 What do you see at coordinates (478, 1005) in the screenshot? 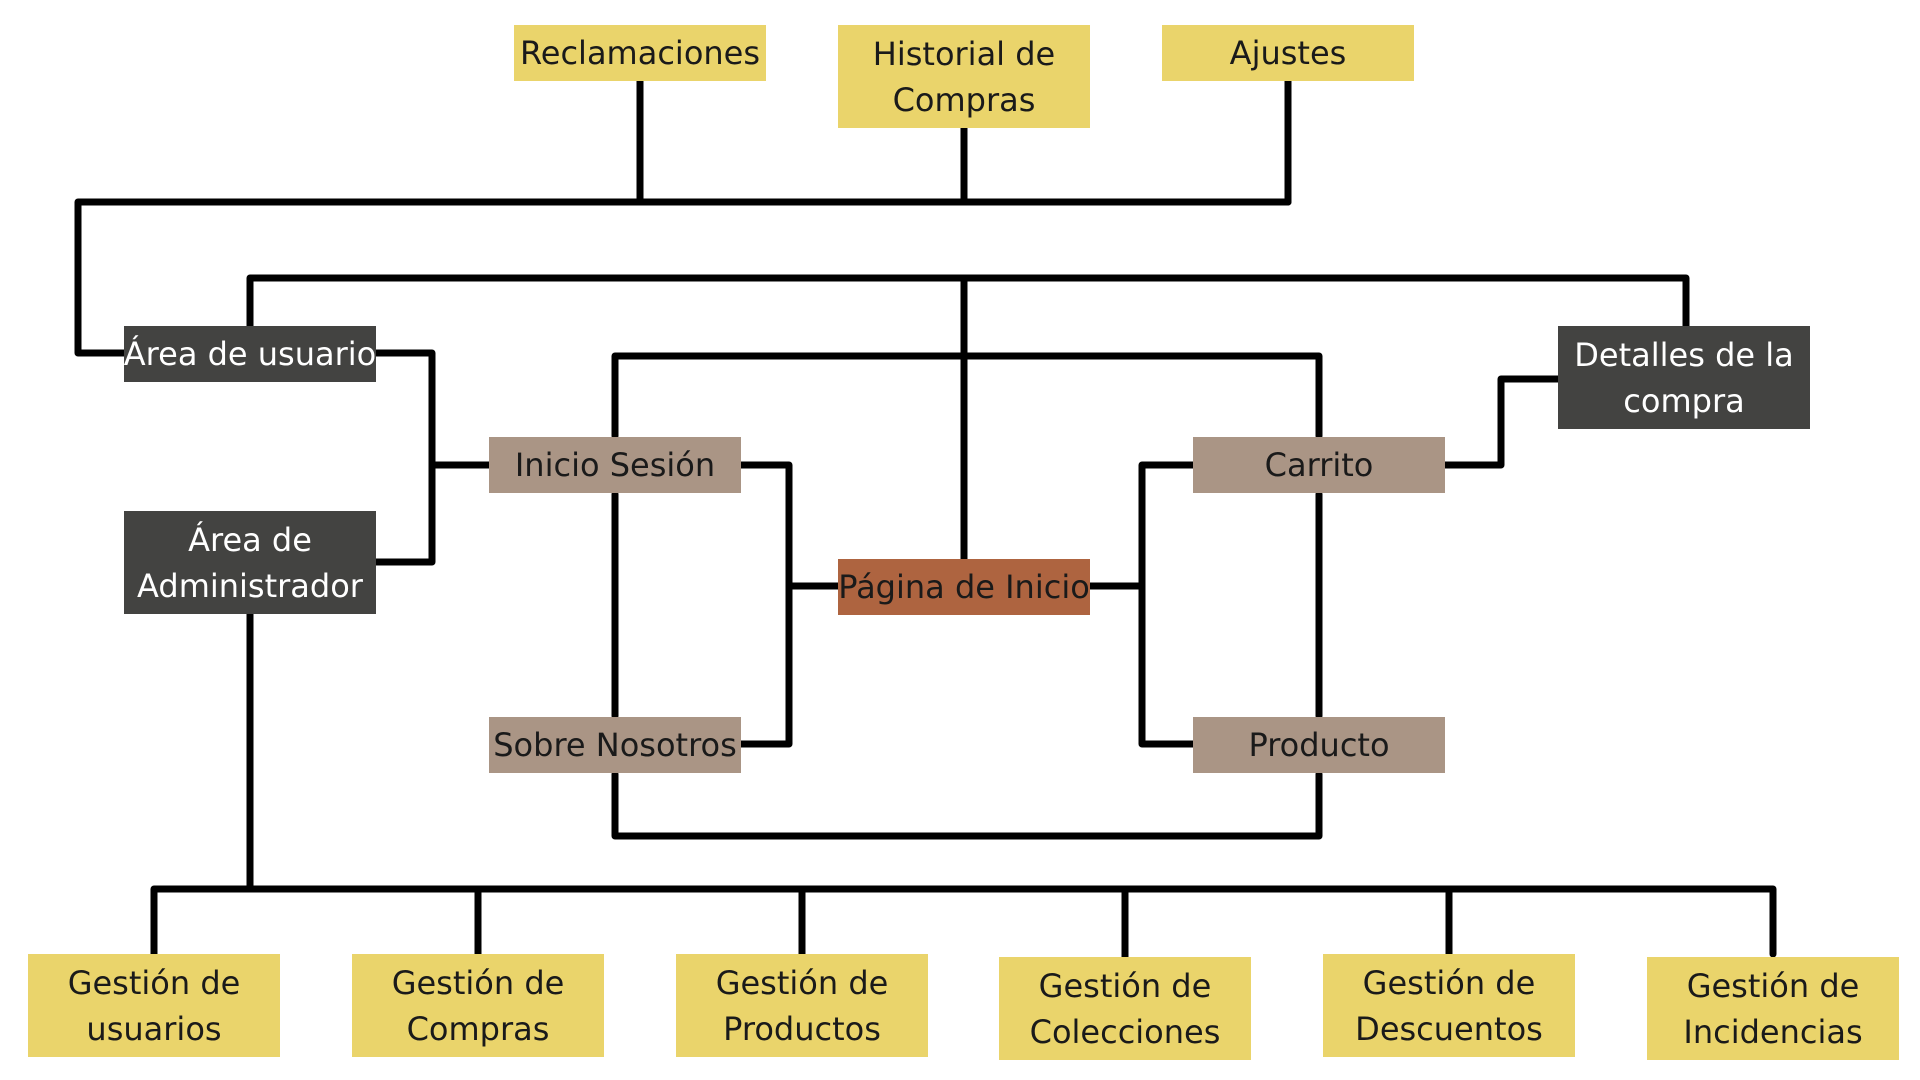
I see `node-gestion-compras: Gestión de Compras` at bounding box center [478, 1005].